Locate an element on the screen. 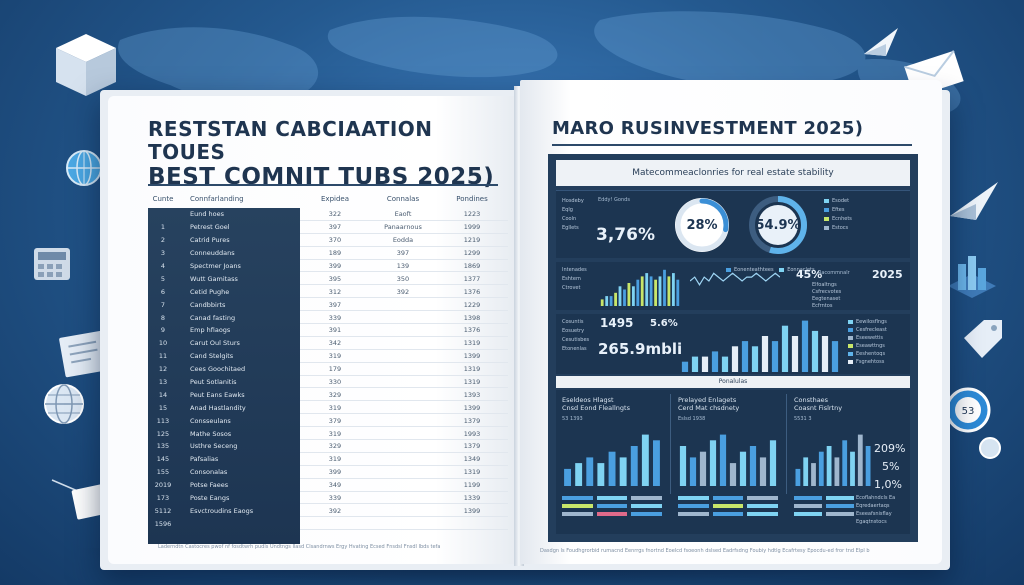 This screenshot has width=1024, height=585. column-header: Pondines is located at coordinates (472, 199).